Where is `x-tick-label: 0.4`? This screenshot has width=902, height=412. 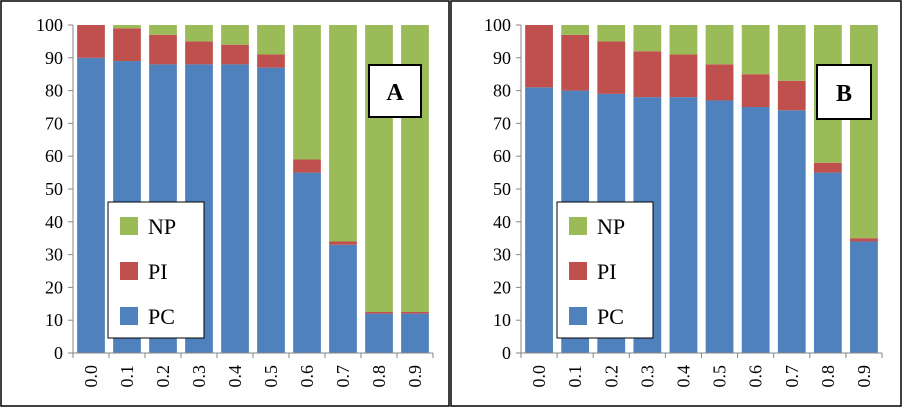
x-tick-label: 0.4 is located at coordinates (235, 376).